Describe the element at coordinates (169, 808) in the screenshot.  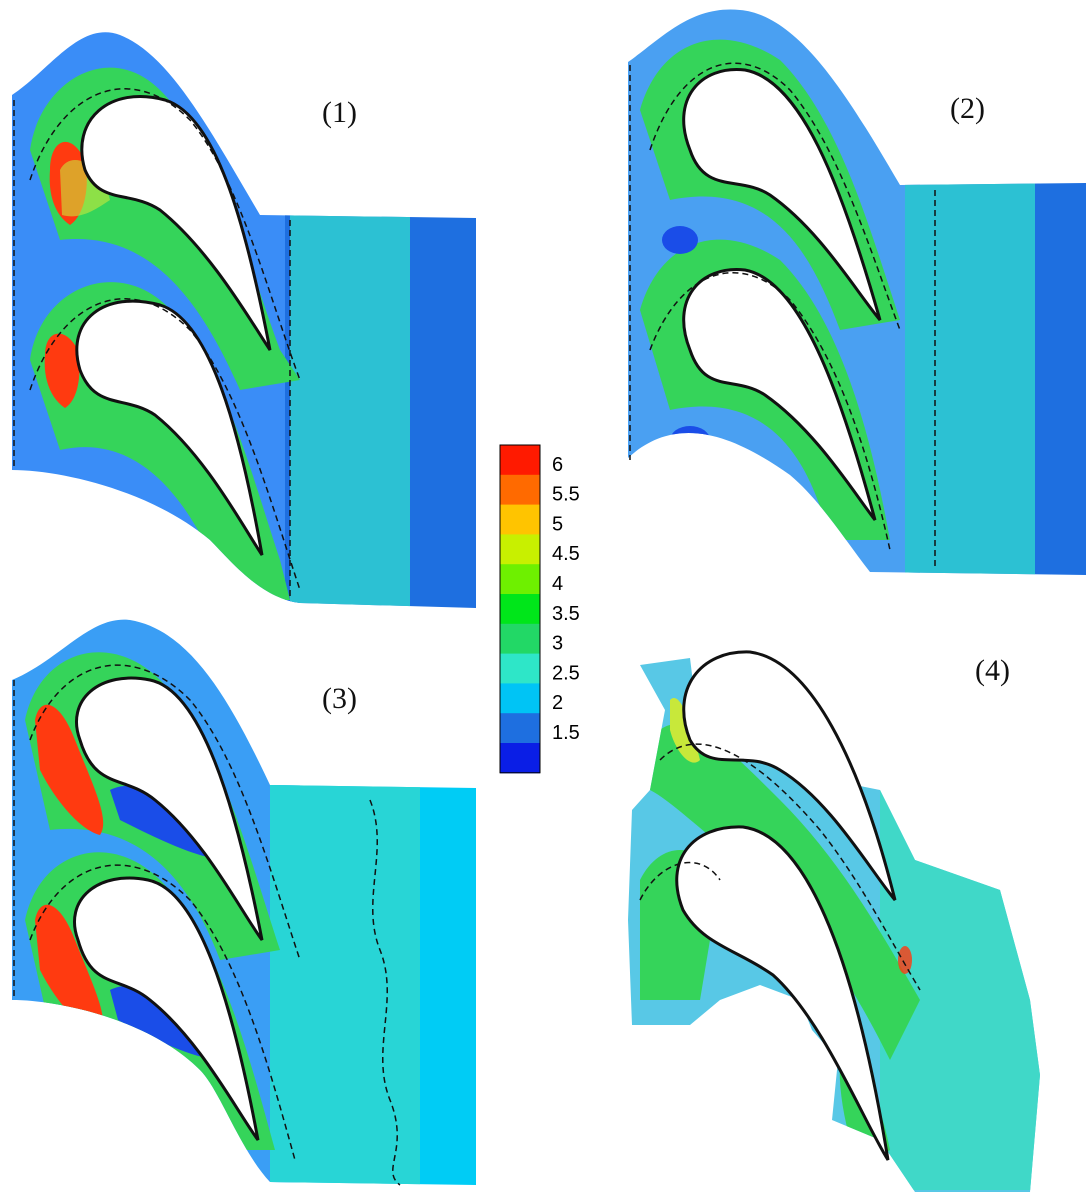
I see `panel-3-blade-upper` at that location.